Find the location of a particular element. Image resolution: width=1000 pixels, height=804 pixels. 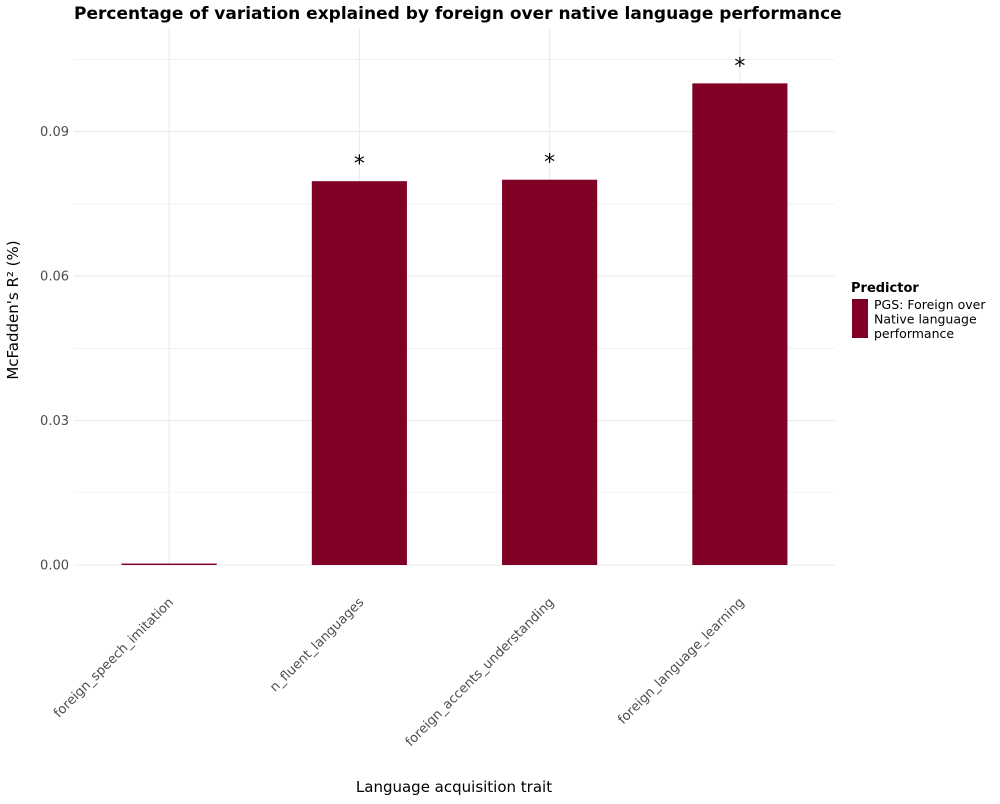

x-tick-label: n_fluent_languages is located at coordinates (317, 645).